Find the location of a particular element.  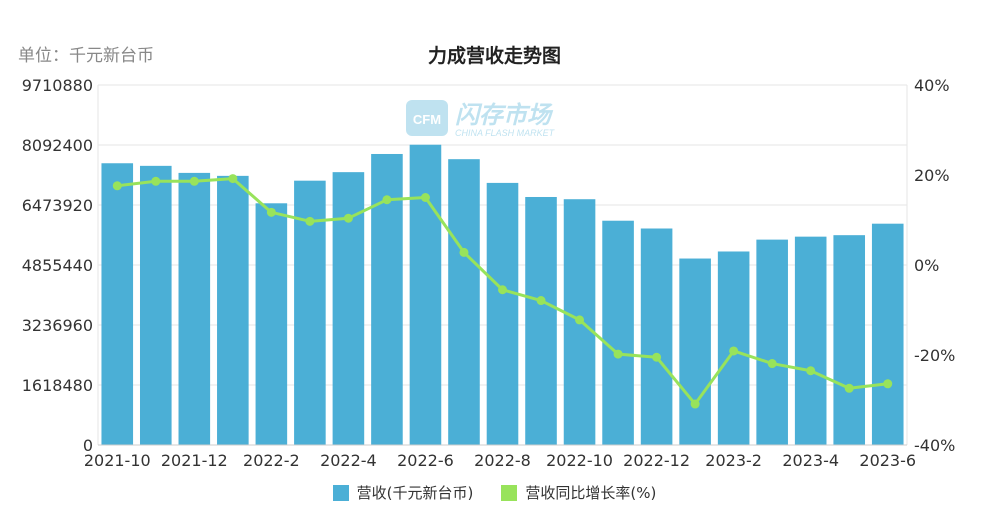

y-left-tick-label: 6473920 is located at coordinates (57, 205).